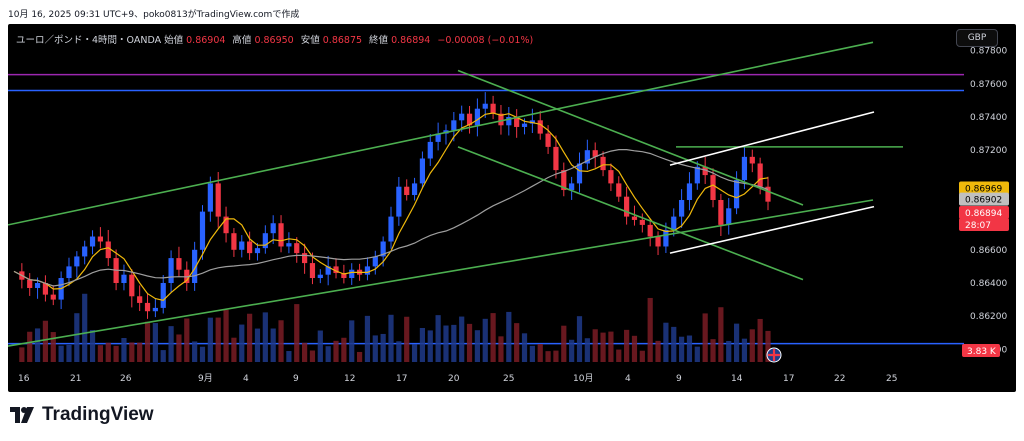  I want to click on y-tick-label: 0.87800, so click(988, 52).